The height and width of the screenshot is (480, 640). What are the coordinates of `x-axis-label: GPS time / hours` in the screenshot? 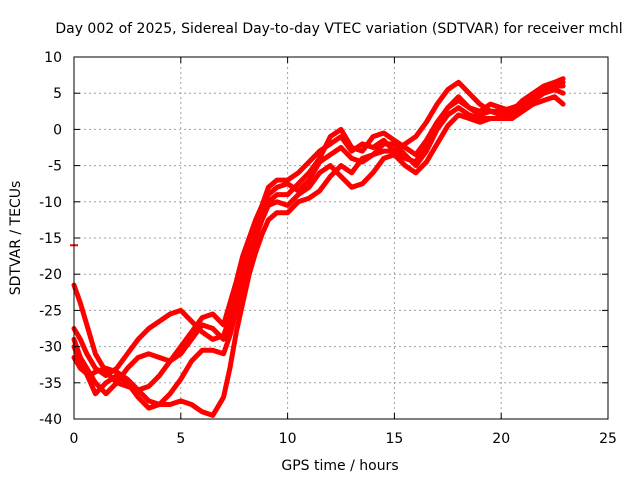 It's located at (339, 466).